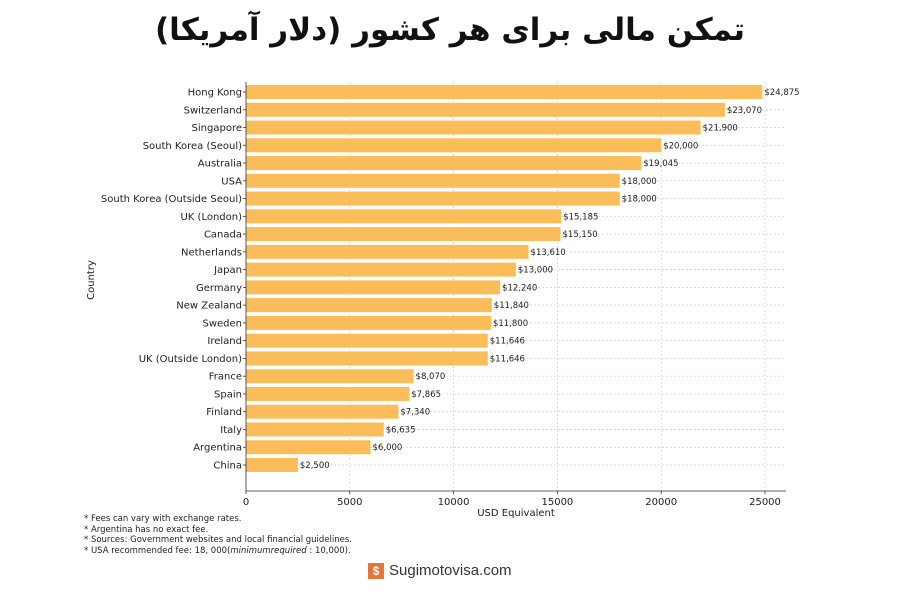  I want to click on y-tick-label: Japan, so click(227, 270).